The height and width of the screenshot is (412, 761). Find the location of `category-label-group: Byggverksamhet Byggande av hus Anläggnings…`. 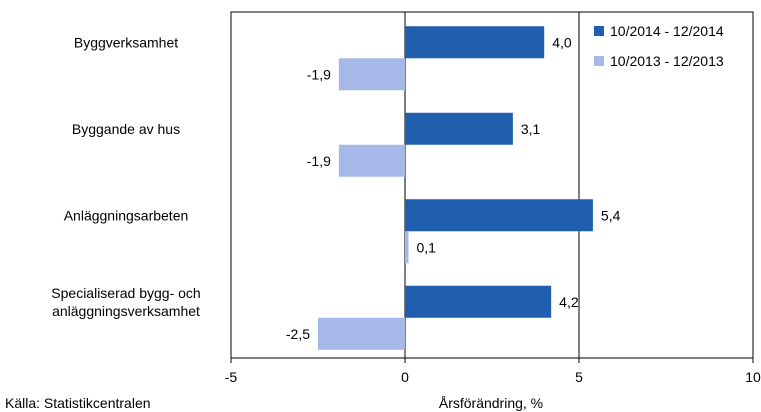

category-label-group: Byggverksamhet Byggande av hus Anläggnings… is located at coordinates (125, 176).